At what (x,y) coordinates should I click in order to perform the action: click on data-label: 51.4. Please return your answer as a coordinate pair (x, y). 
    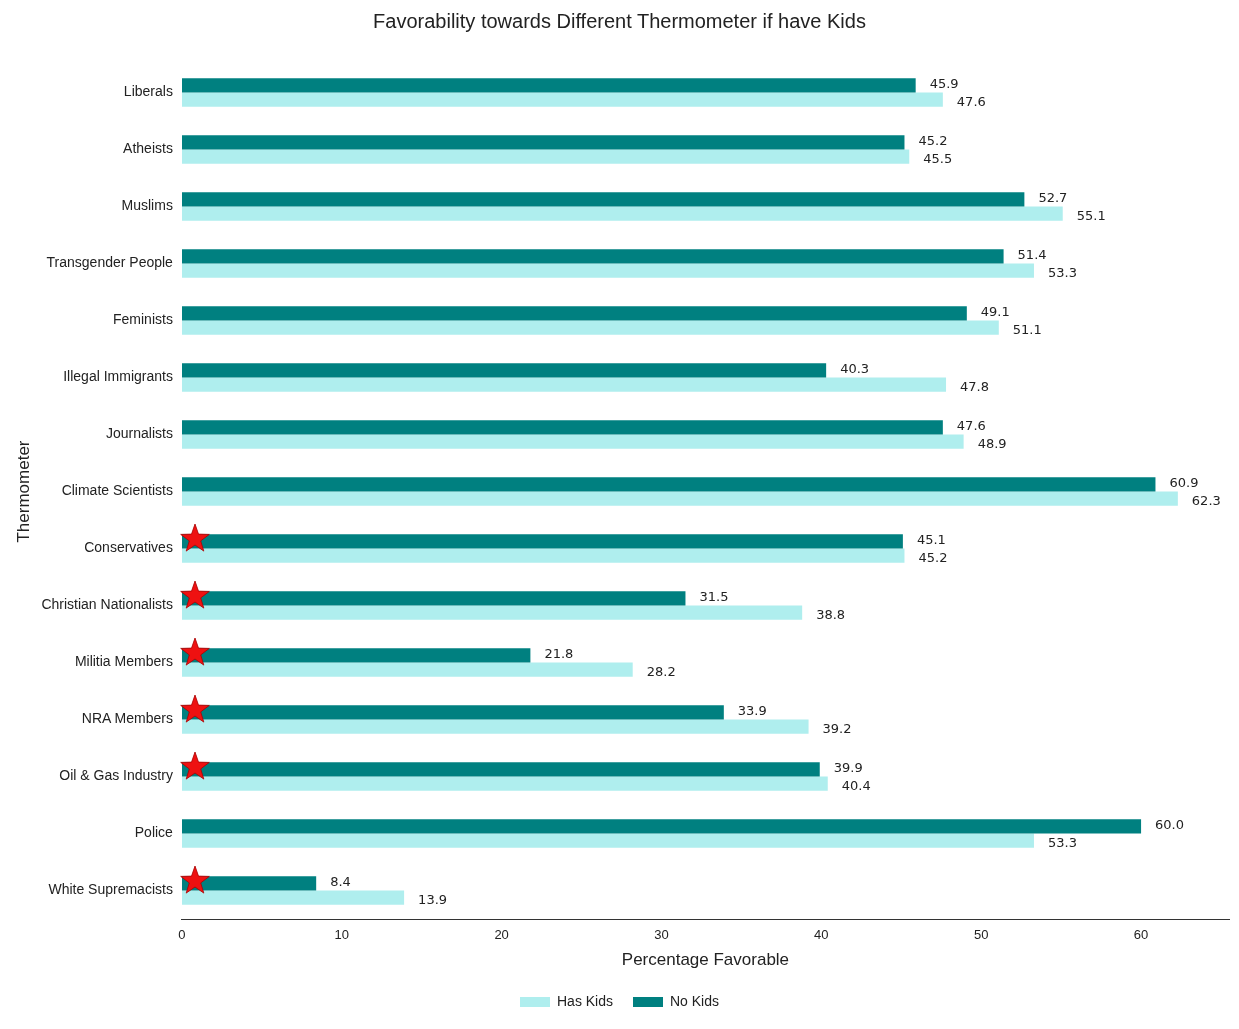
    Looking at the image, I should click on (1032, 254).